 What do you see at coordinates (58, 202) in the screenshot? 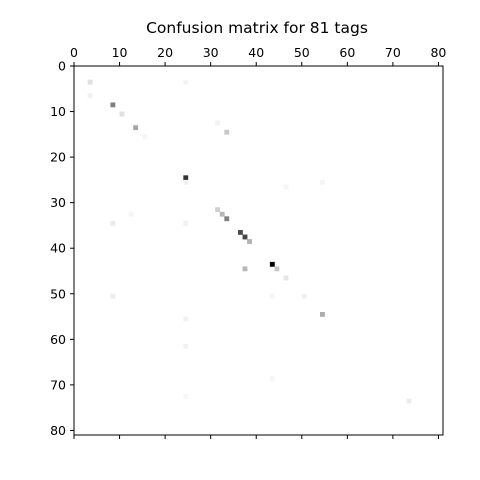
I see `y-tick-label: 30` at bounding box center [58, 202].